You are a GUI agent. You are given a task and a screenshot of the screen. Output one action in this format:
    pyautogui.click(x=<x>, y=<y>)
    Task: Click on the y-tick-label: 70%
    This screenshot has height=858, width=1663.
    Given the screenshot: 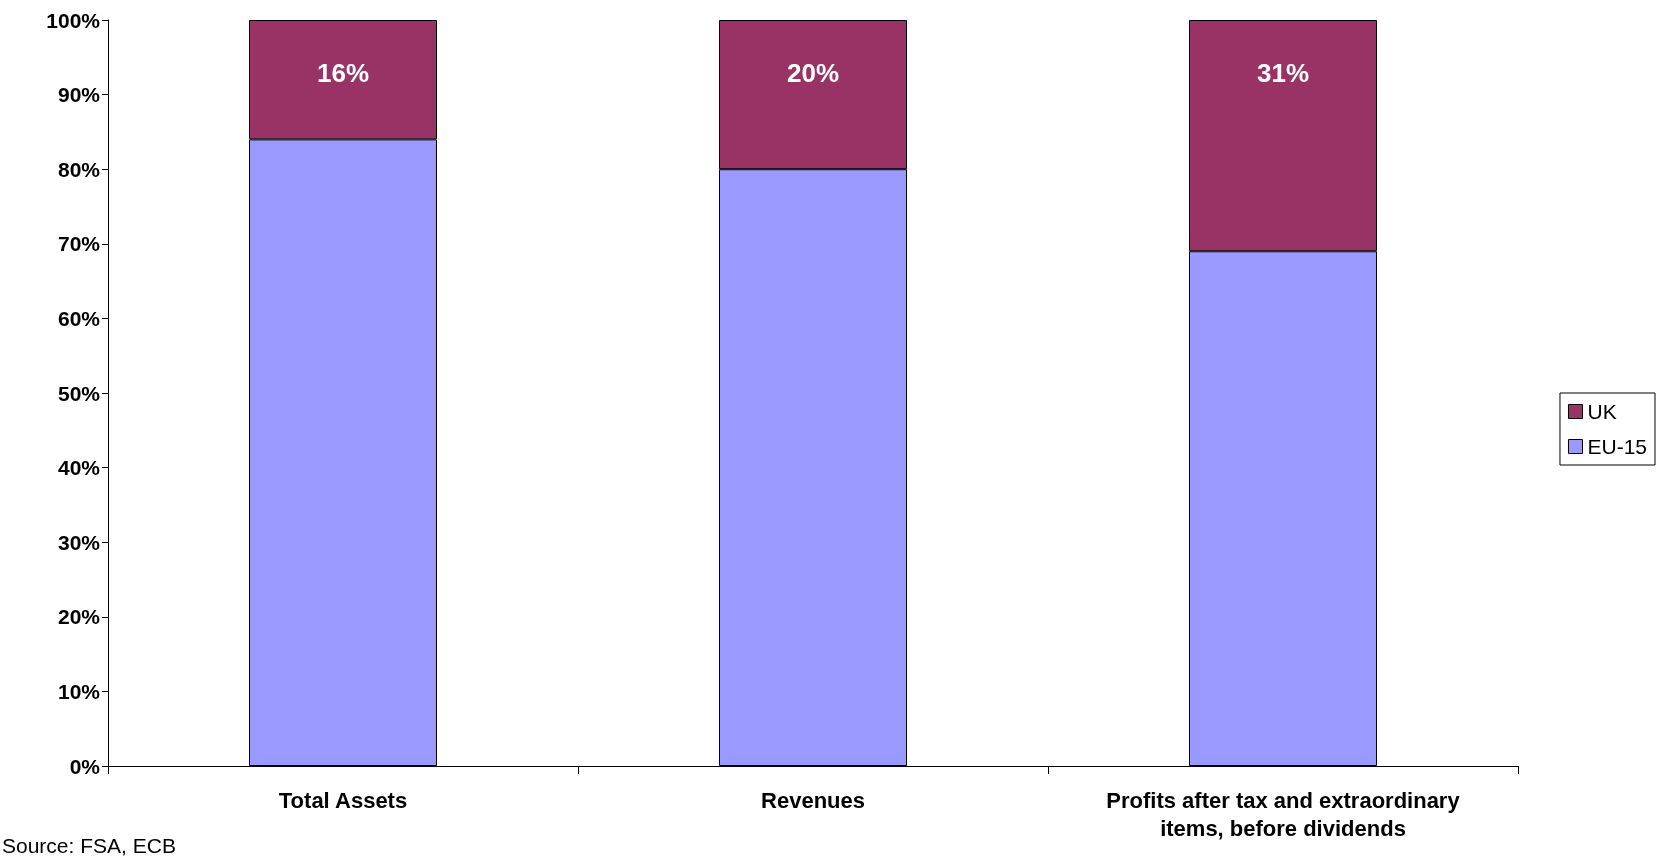 What is the action you would take?
    pyautogui.click(x=79, y=244)
    